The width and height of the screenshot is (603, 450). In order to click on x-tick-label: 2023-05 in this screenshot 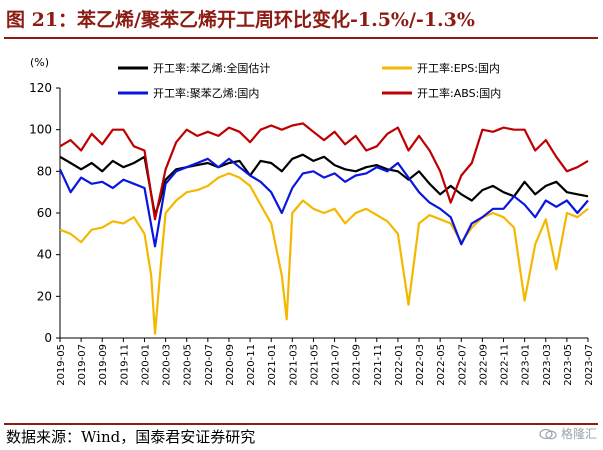, I will do `click(568, 365)`.